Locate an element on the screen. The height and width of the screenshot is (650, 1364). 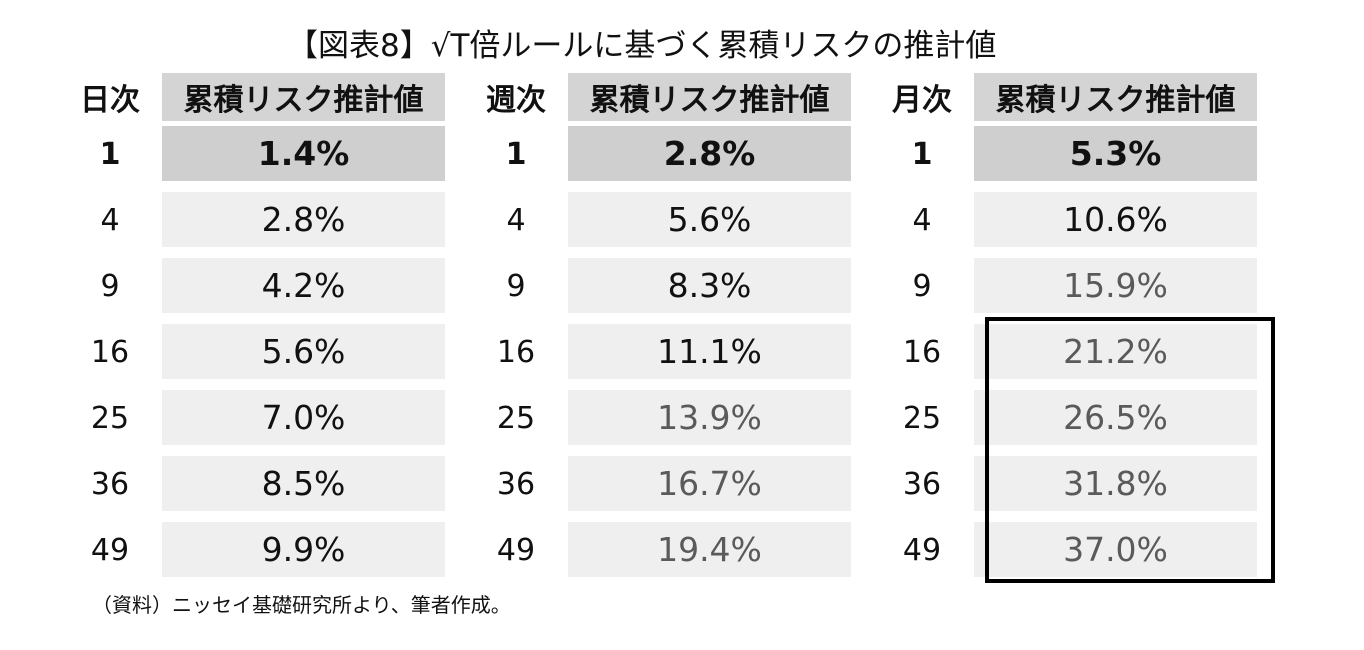
risk-value-cell: 13.9% is located at coordinates (709, 417).